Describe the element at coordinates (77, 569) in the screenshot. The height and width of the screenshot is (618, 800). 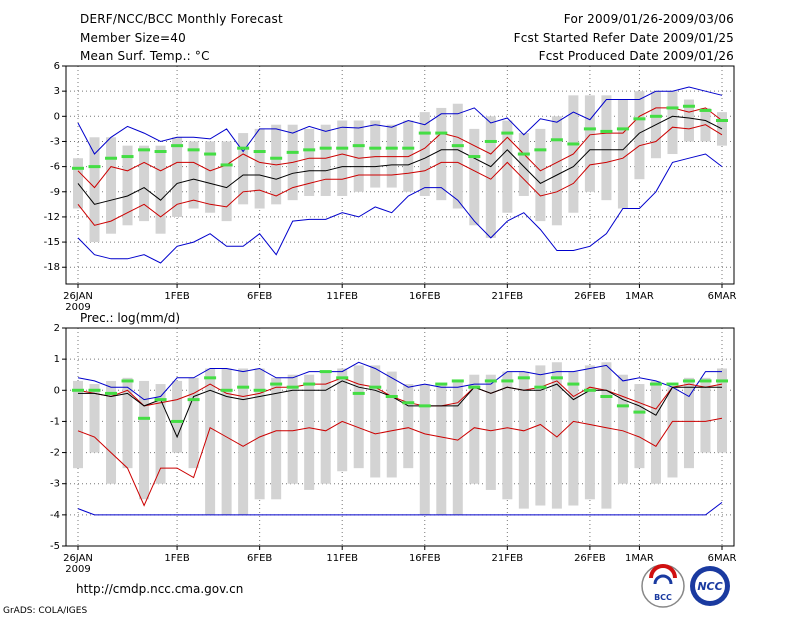
I see `x-tick-sublabel: 2009` at that location.